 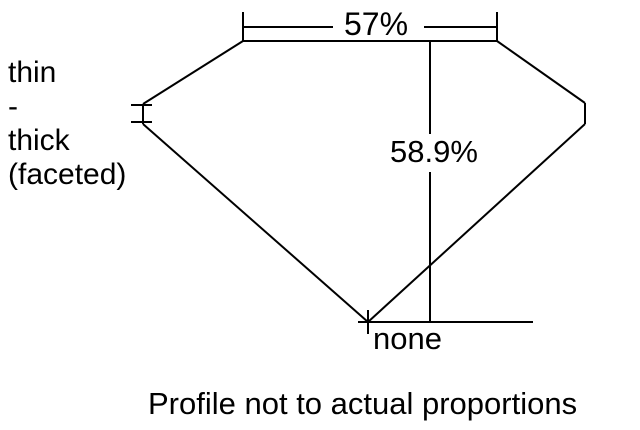 I want to click on crown-left-line, so click(x=193, y=72).